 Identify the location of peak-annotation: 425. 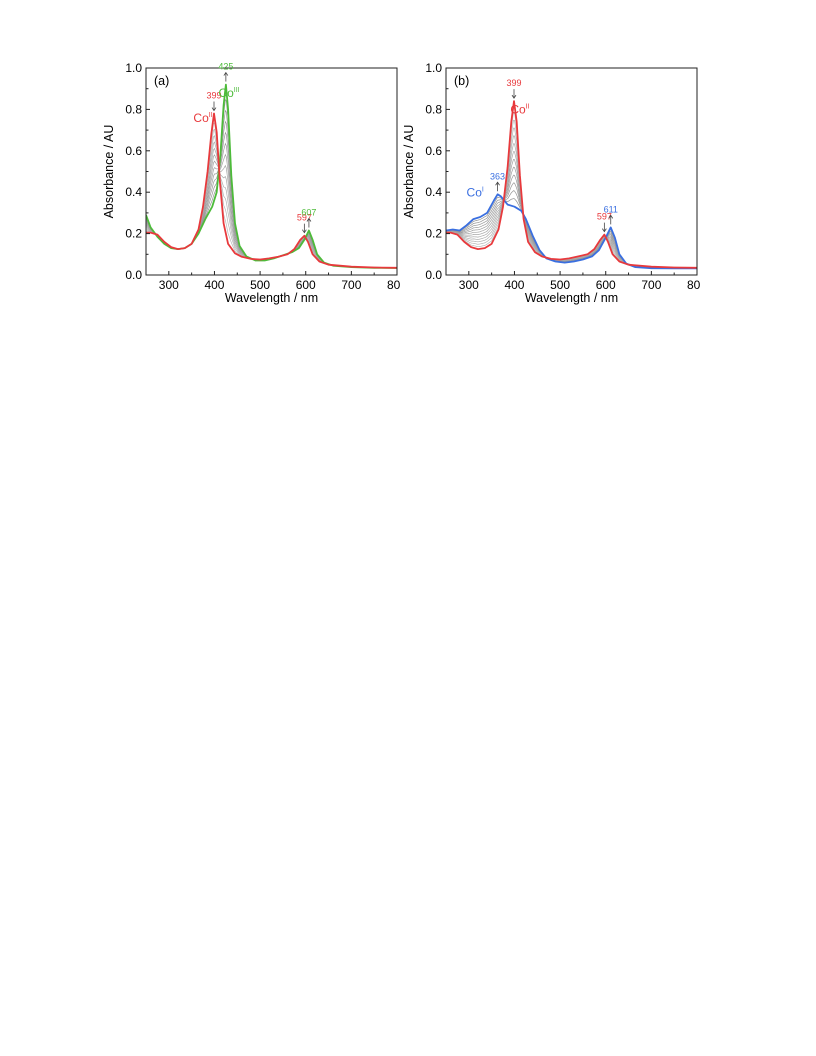
(225, 72).